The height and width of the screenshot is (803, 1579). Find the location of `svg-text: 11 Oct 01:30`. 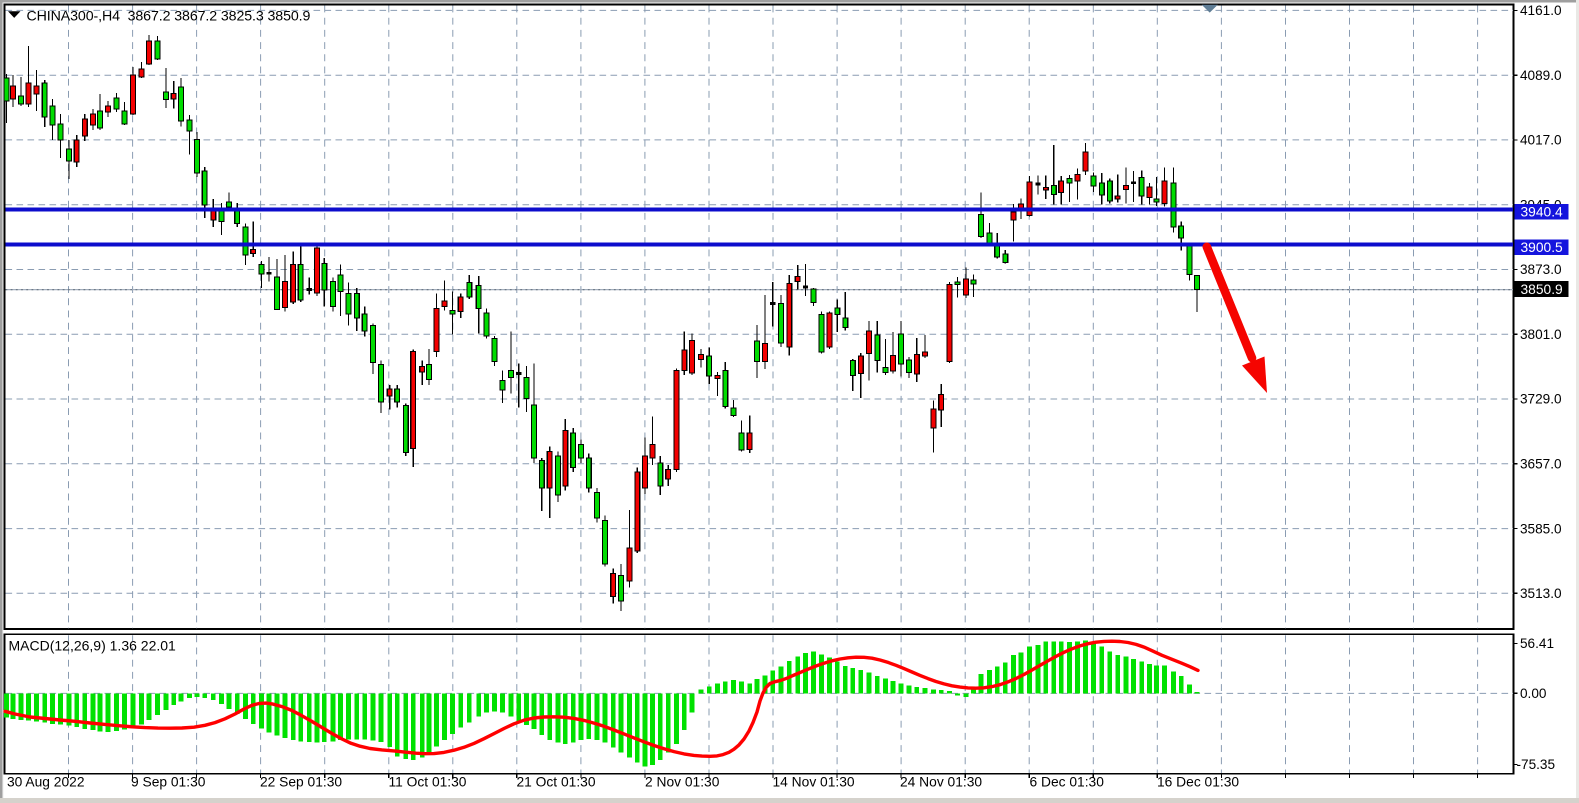

svg-text: 11 Oct 01:30 is located at coordinates (428, 782).